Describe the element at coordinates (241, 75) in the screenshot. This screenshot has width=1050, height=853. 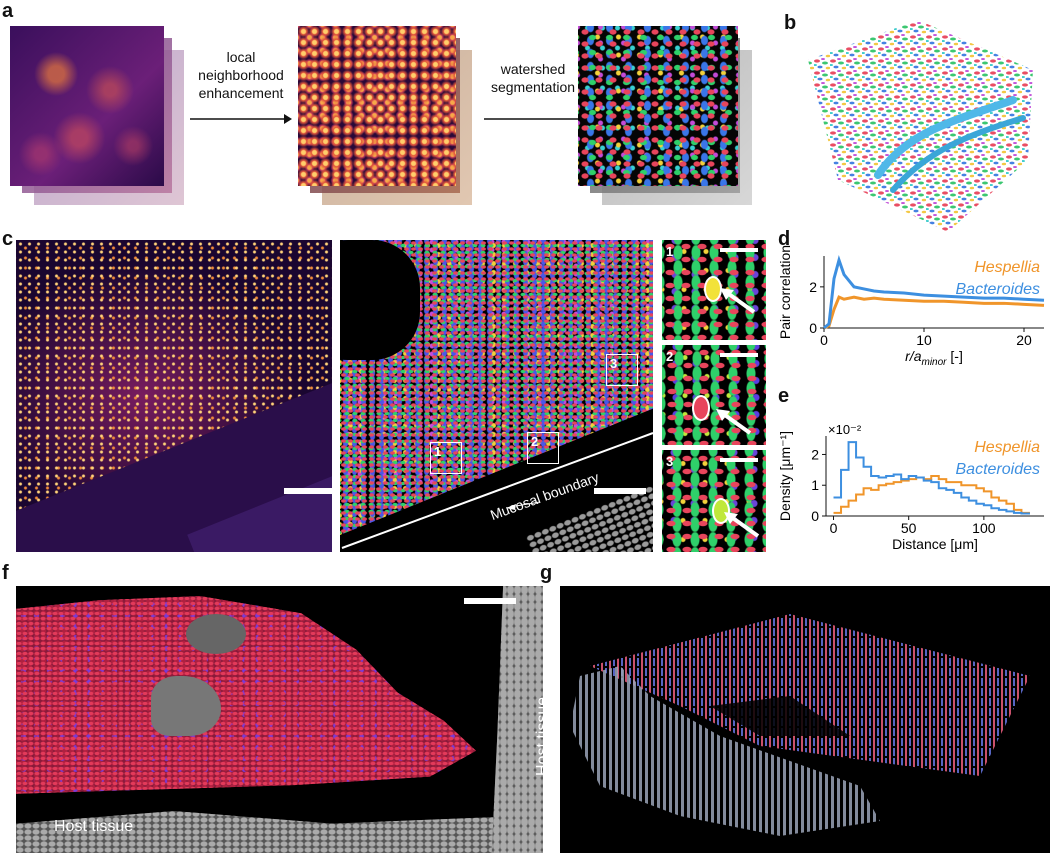
I see `step-label-enhancement: local neighborhood enhancement` at that location.